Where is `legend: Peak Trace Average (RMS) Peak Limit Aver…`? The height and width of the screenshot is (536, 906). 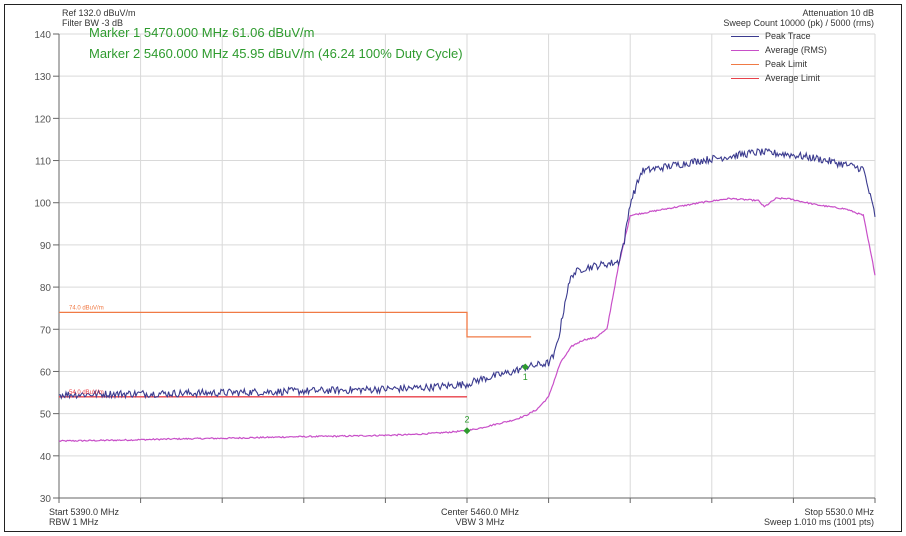
legend: Peak Trace Average (RMS) Peak Limit Aver… is located at coordinates (779, 57).